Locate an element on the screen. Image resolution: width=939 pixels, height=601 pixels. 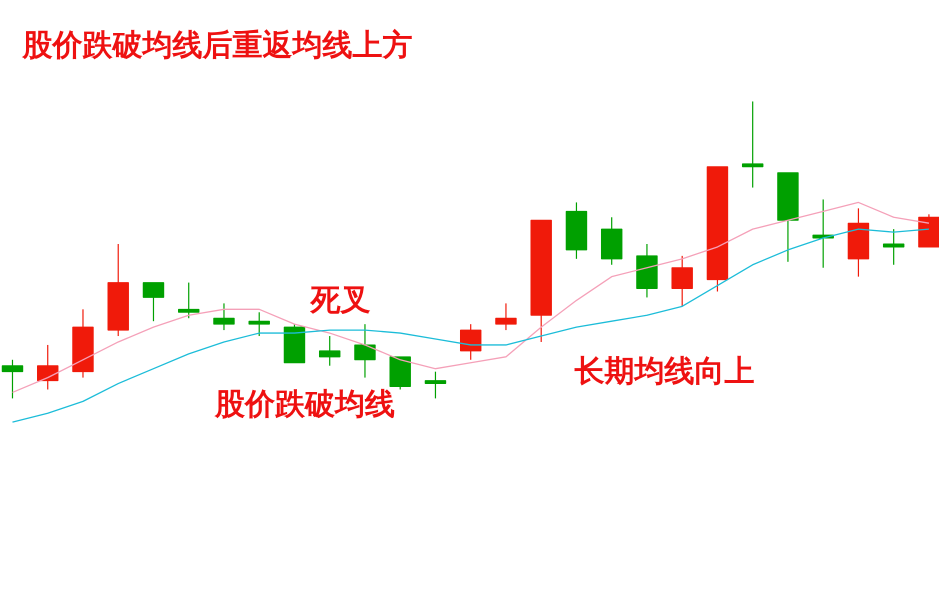
annotation: 死叉 is located at coordinates (339, 300).